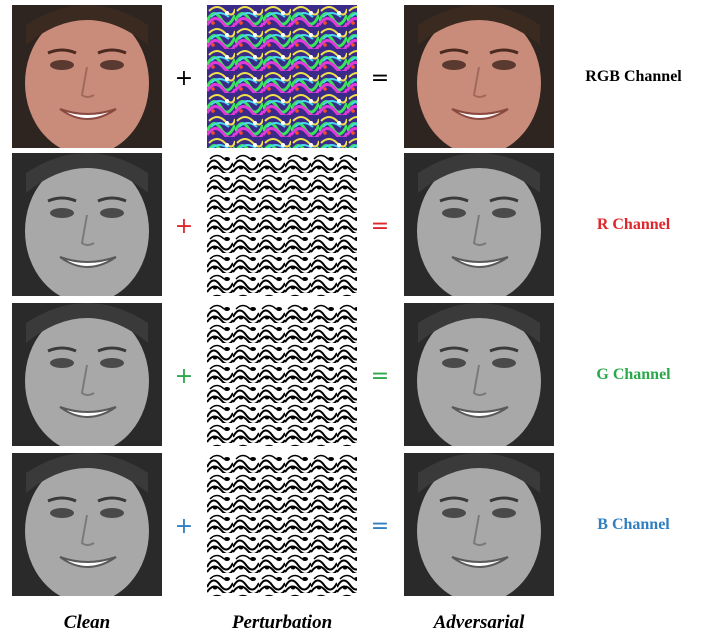 This screenshot has width=701, height=638. I want to click on channel-label: R Channel, so click(633, 224).